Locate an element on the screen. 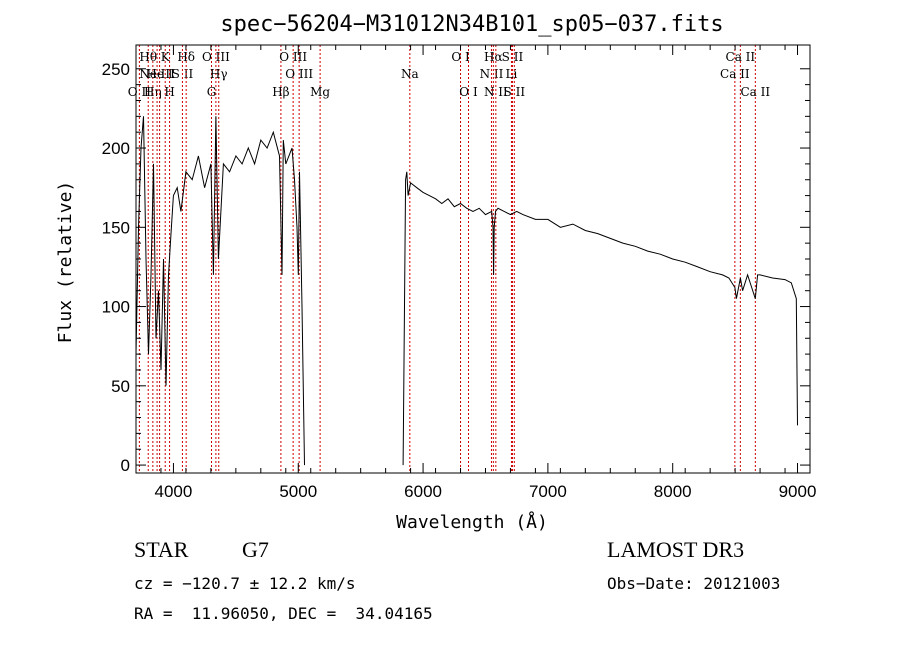 Image resolution: width=900 pixels, height=649 pixels. line-label-26: Ca II is located at coordinates (741, 57).